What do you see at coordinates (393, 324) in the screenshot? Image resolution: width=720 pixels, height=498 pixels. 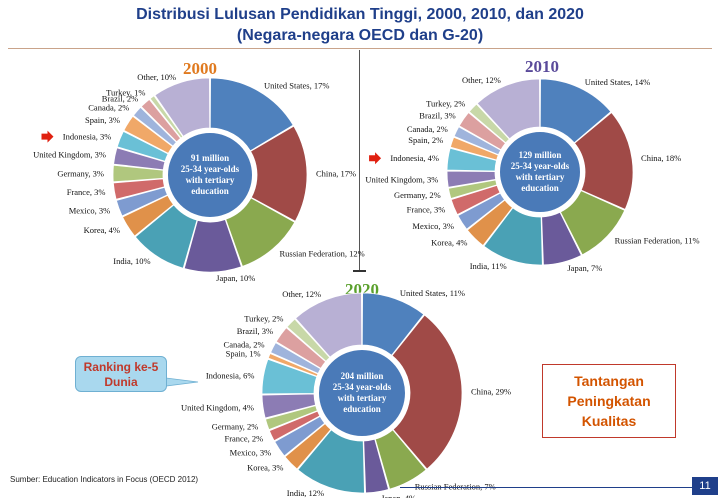 I see `slice-2020-united-states` at bounding box center [393, 324].